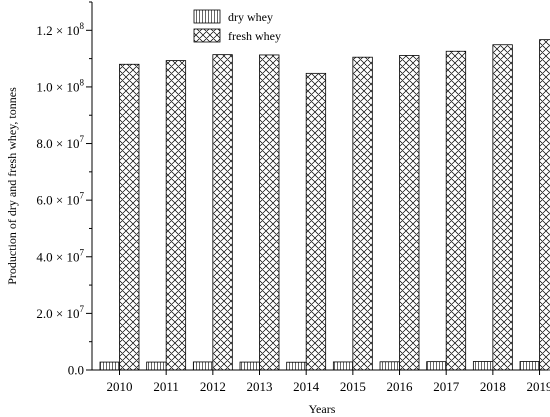 This screenshot has width=550, height=417. Describe the element at coordinates (120, 386) in the screenshot. I see `x-tick-label-2010: 2010` at that location.